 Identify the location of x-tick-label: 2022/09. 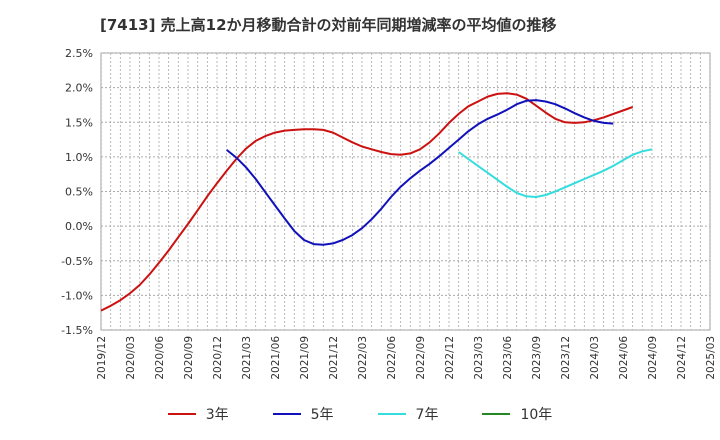
(421, 358).